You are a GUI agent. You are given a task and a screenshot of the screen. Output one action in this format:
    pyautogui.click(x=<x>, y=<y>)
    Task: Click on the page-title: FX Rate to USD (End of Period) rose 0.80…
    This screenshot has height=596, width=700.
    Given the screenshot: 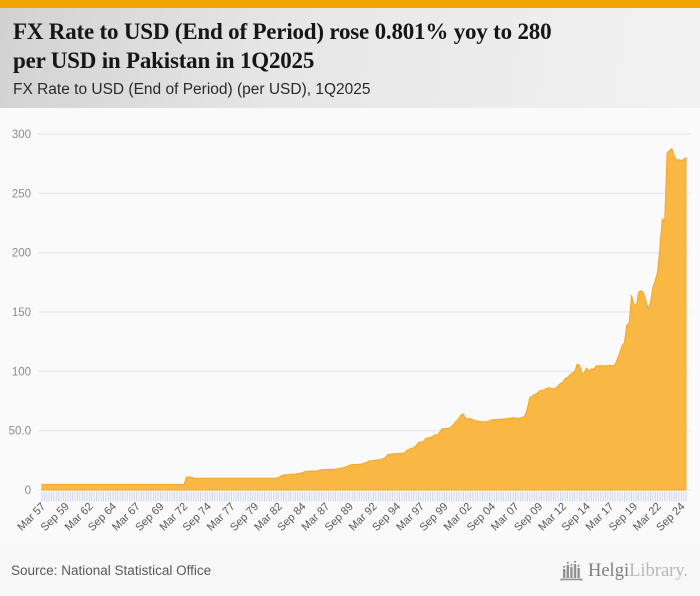 What is the action you would take?
    pyautogui.click(x=351, y=46)
    